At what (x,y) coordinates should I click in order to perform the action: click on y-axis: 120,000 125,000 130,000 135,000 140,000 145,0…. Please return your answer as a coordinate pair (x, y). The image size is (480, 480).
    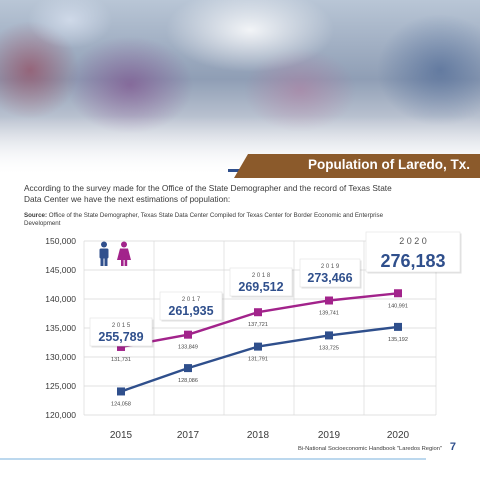
    Looking at the image, I should click on (60, 328).